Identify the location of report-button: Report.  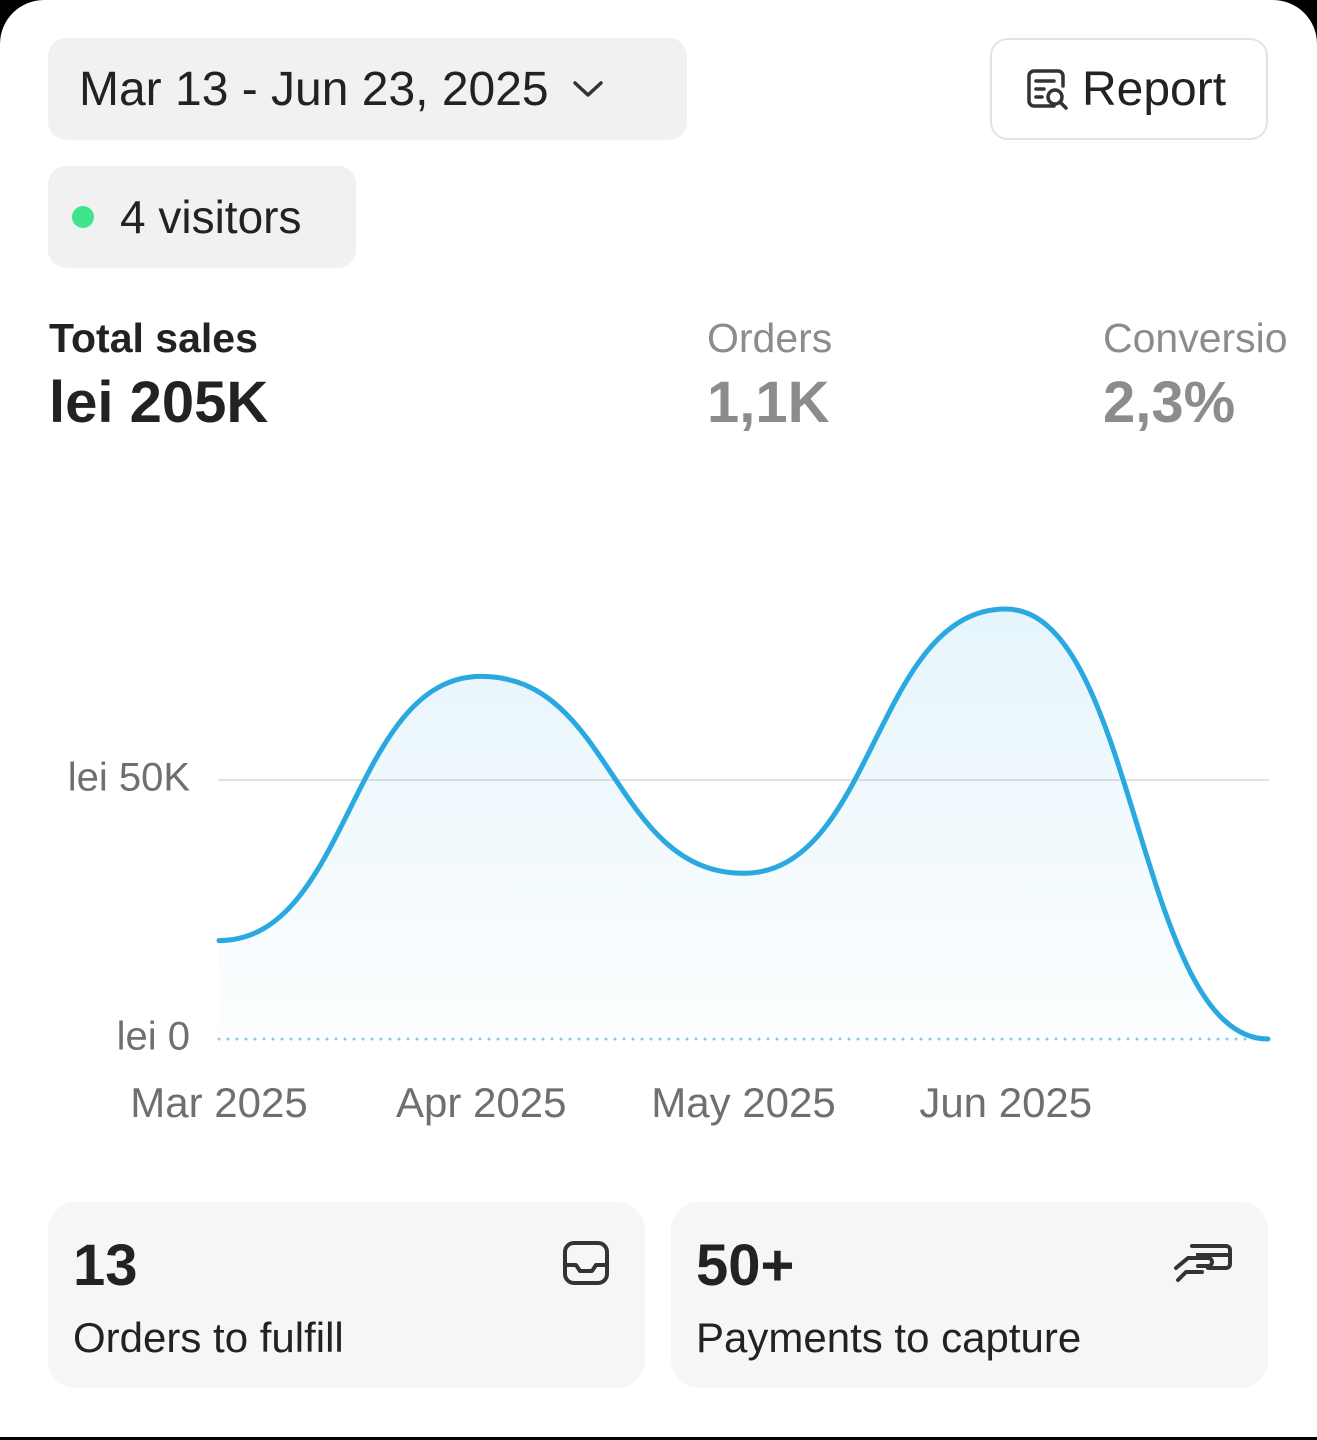
(1129, 89).